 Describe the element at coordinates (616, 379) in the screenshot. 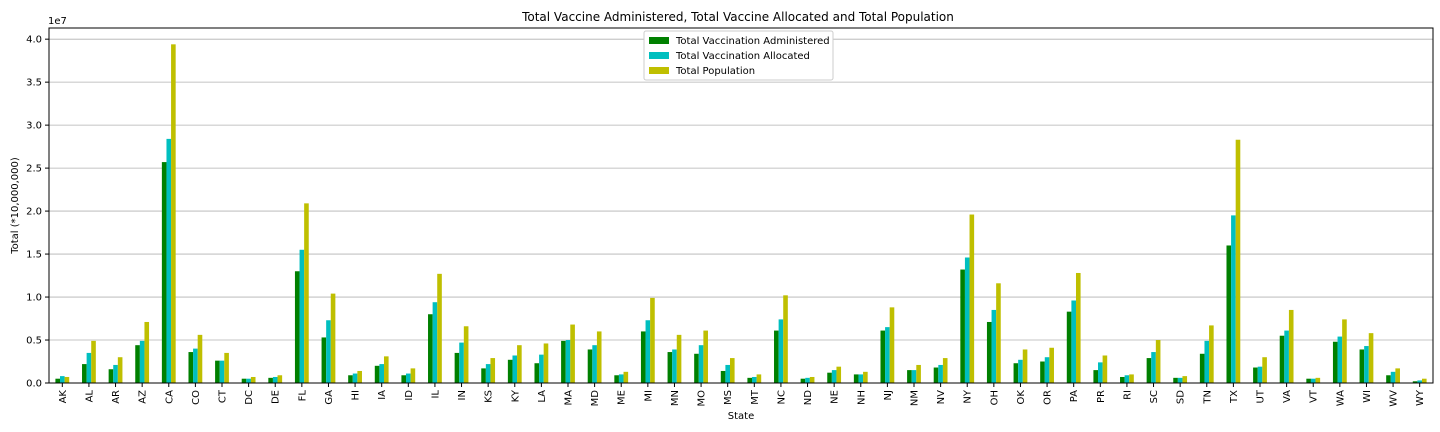

I see `bar-me-administered` at that location.